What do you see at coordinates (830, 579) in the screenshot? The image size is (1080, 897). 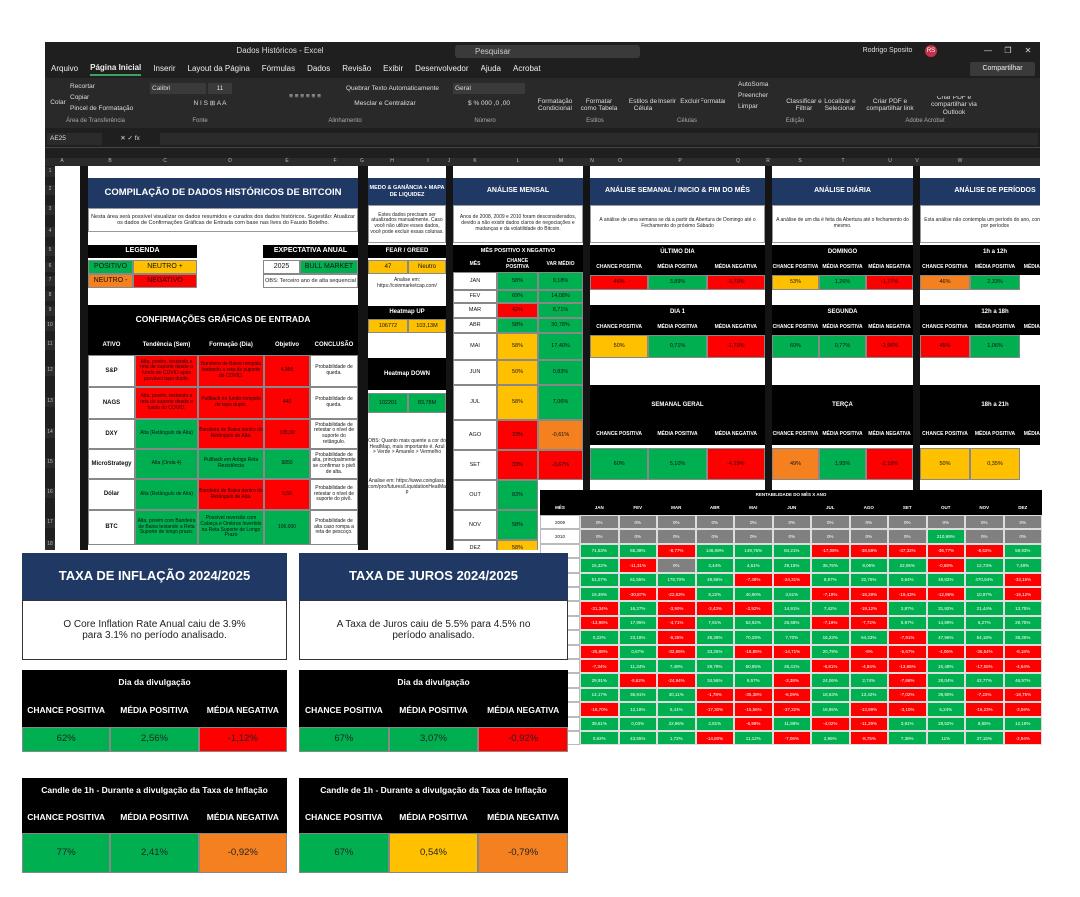 I see `heatmap-cell: 8,97%` at bounding box center [830, 579].